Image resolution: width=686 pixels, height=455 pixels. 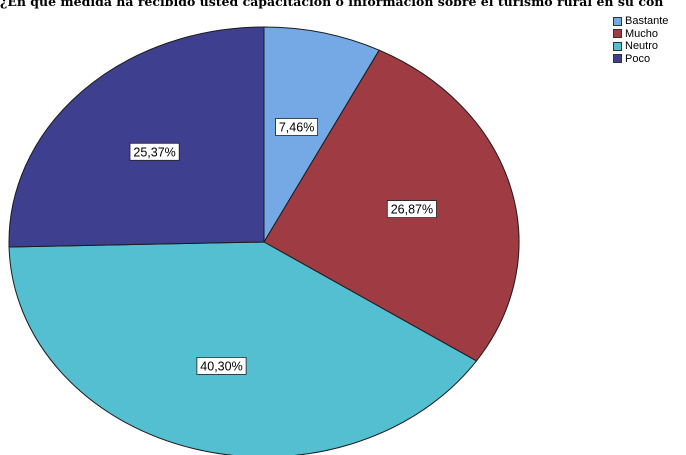 I want to click on data-label-neutro: 40,30%, so click(x=221, y=365).